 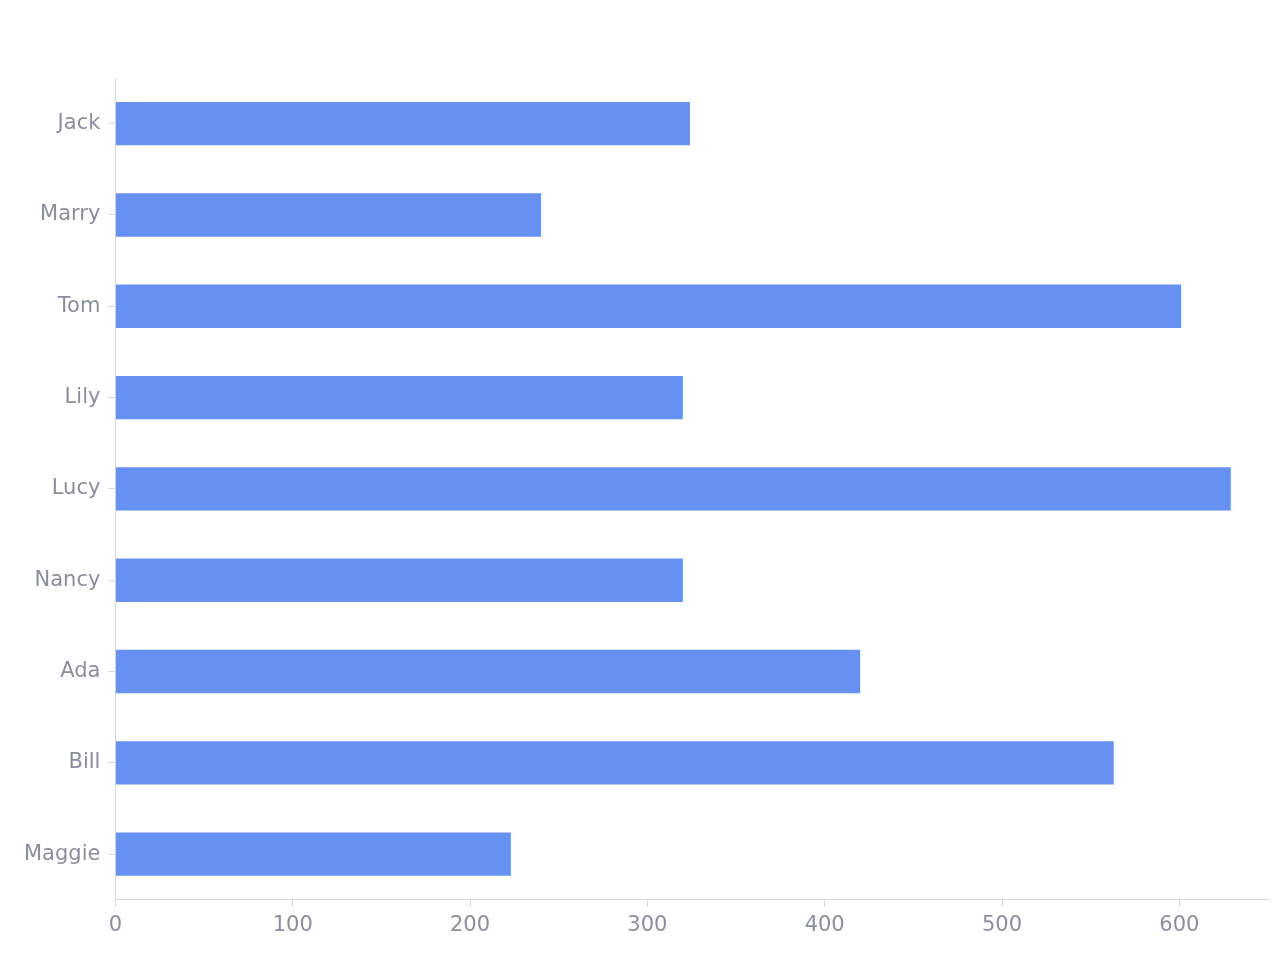 What do you see at coordinates (824, 923) in the screenshot?
I see `x-tick-label: 400` at bounding box center [824, 923].